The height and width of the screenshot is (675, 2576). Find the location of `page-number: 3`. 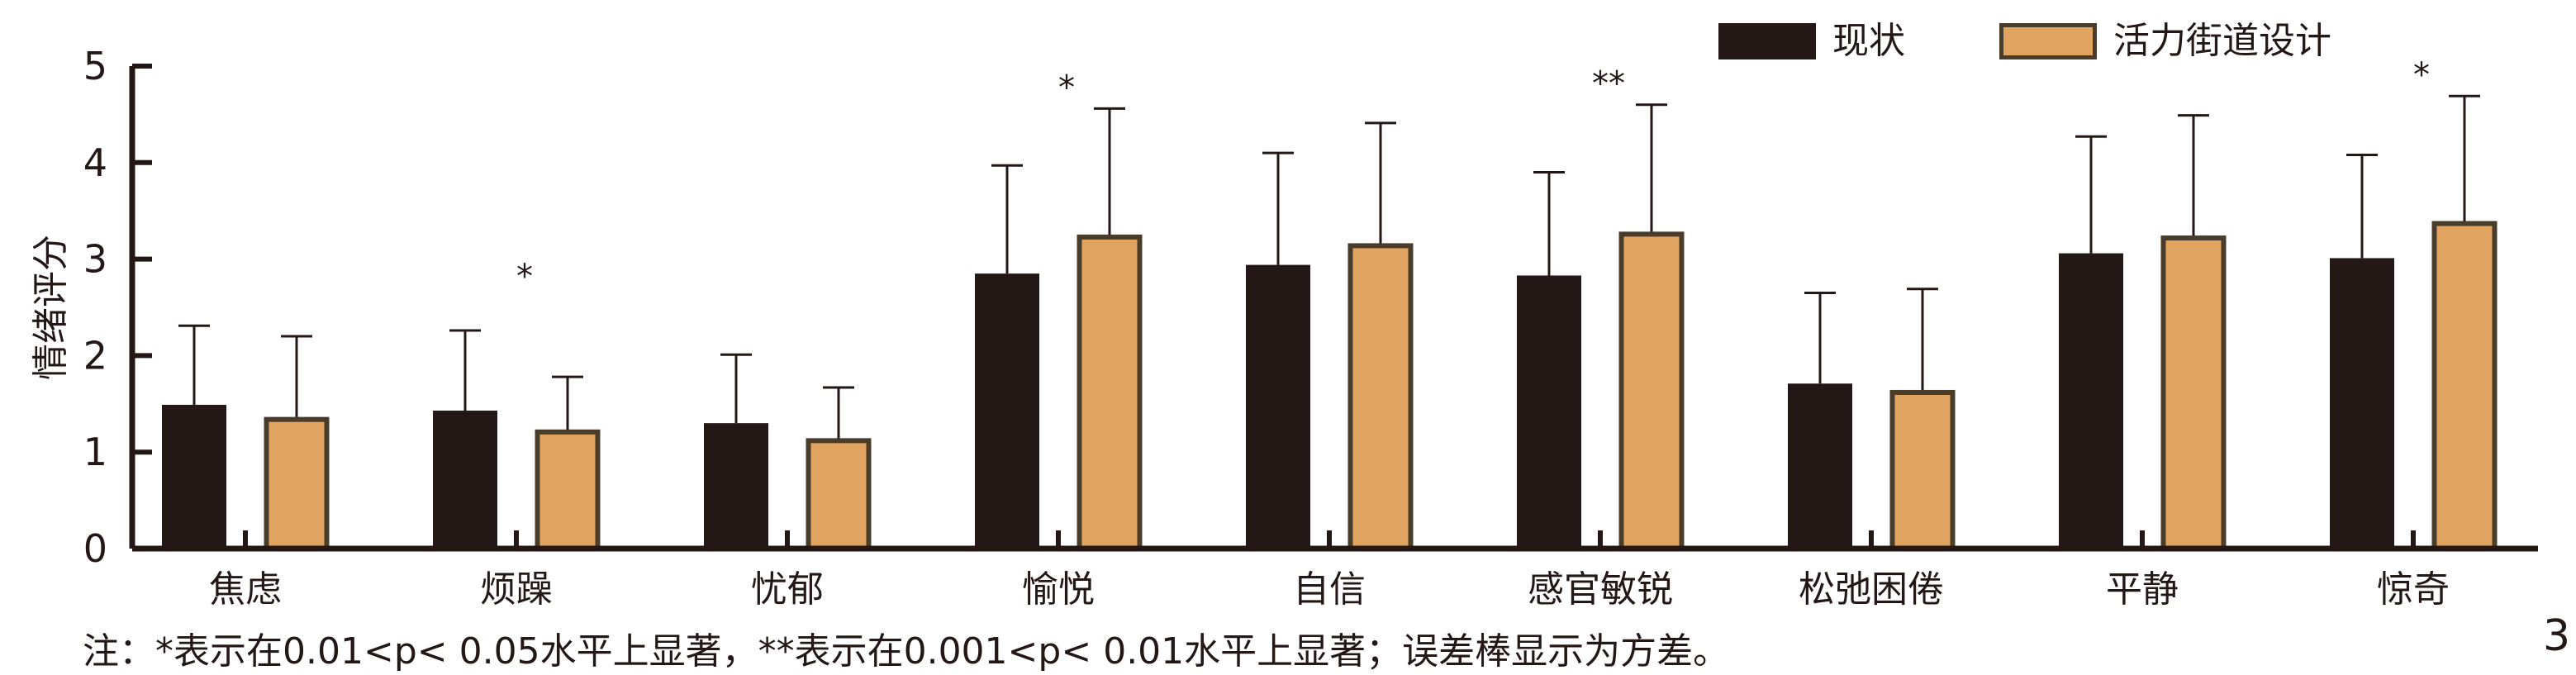

page-number: 3 is located at coordinates (2557, 636).